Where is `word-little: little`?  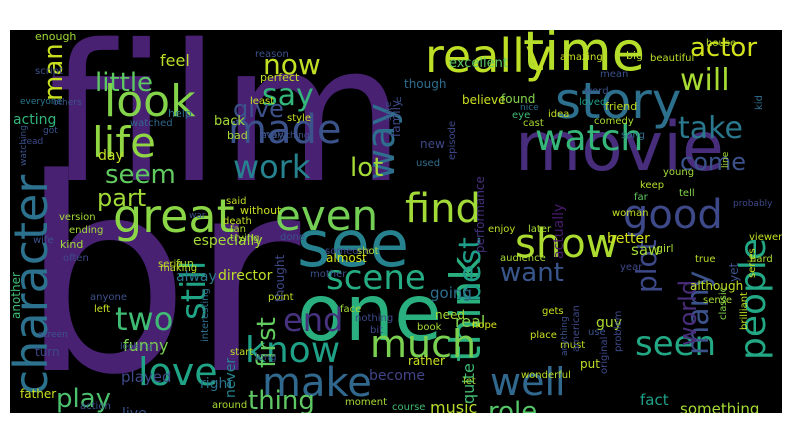
word-little: little is located at coordinates (124, 83).